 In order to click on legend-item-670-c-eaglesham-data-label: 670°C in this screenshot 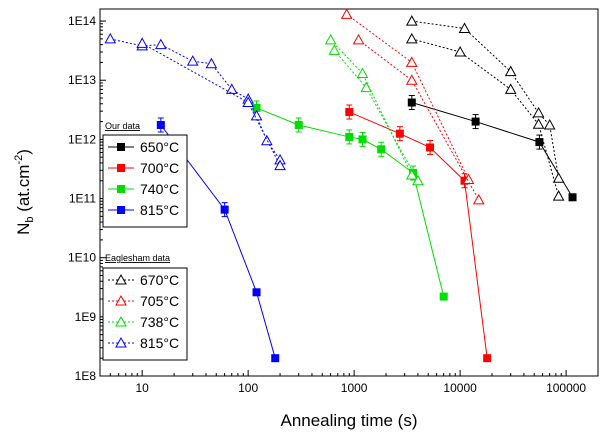, I will do `click(159, 280)`.